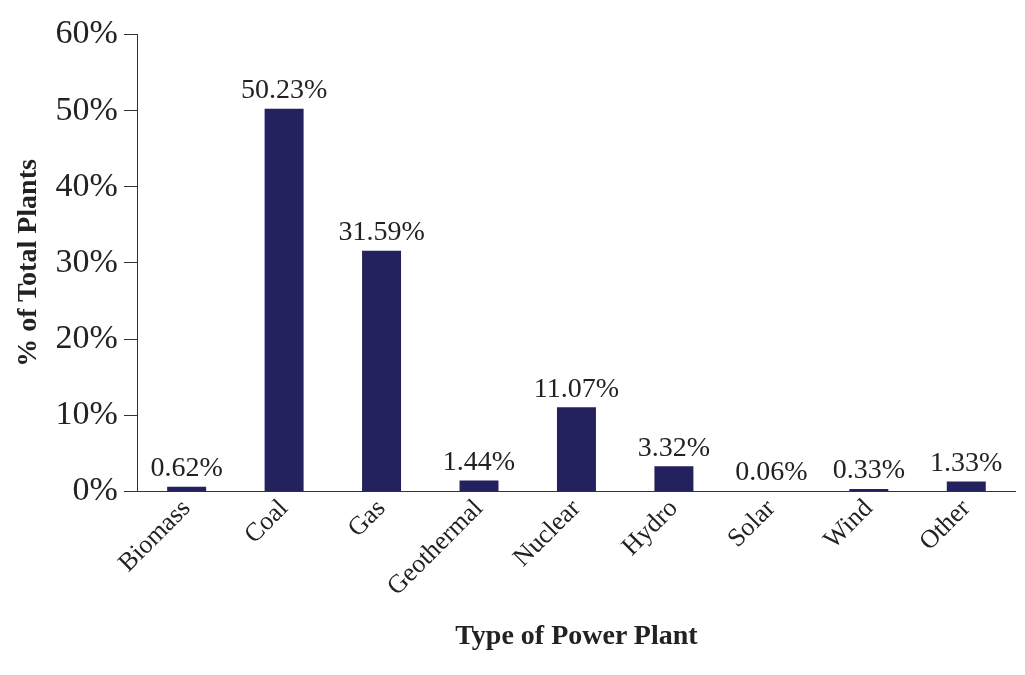 The image size is (1025, 675). I want to click on y-axis-title: % of Total Plants, so click(27, 263).